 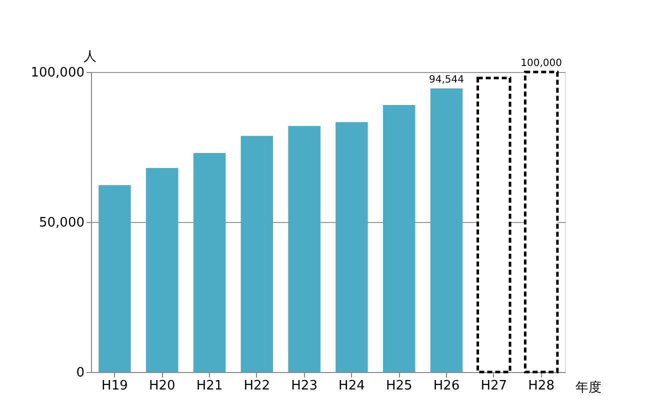 I want to click on y-axis-title: 人, so click(x=90, y=57).